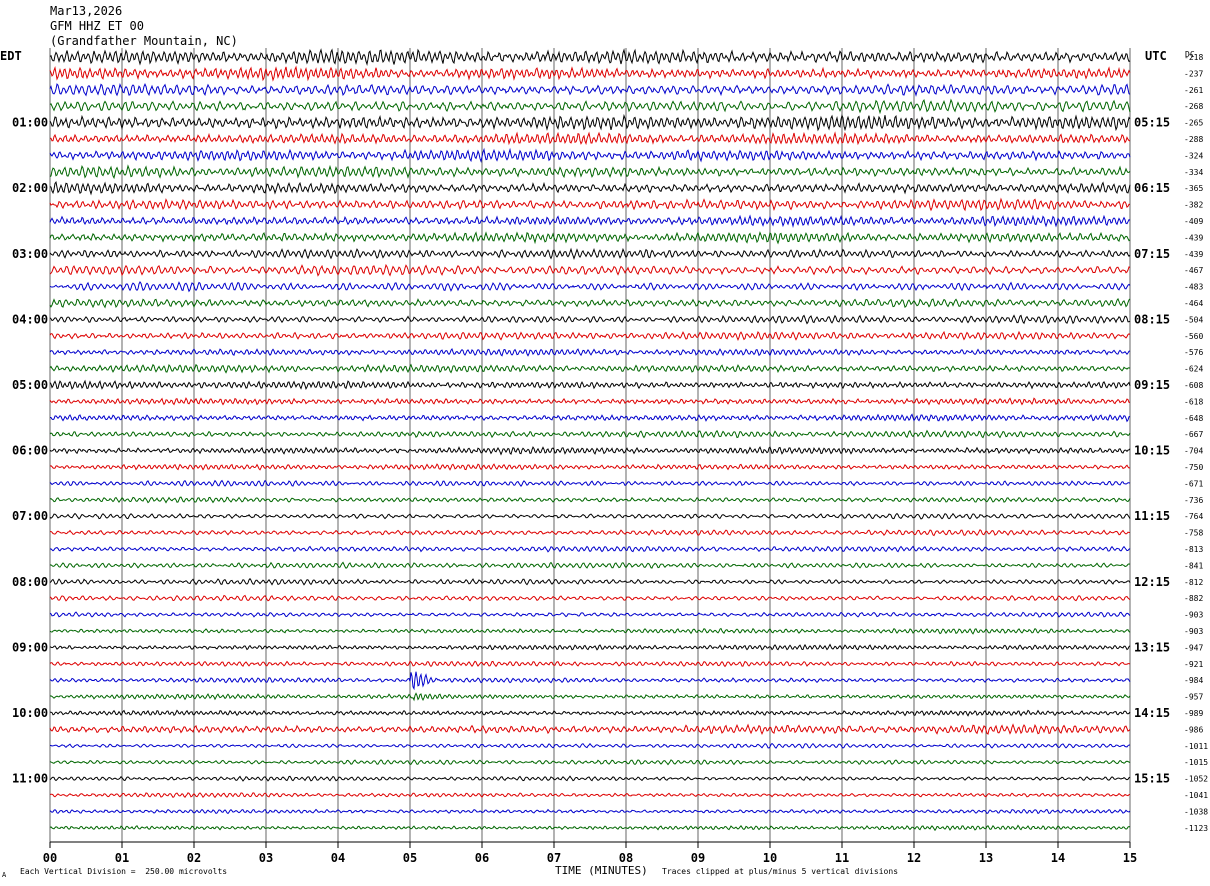 Image resolution: width=1210 pixels, height=886 pixels. What do you see at coordinates (30, 385) in the screenshot?
I see `edt-hour-label: 05:00` at bounding box center [30, 385].